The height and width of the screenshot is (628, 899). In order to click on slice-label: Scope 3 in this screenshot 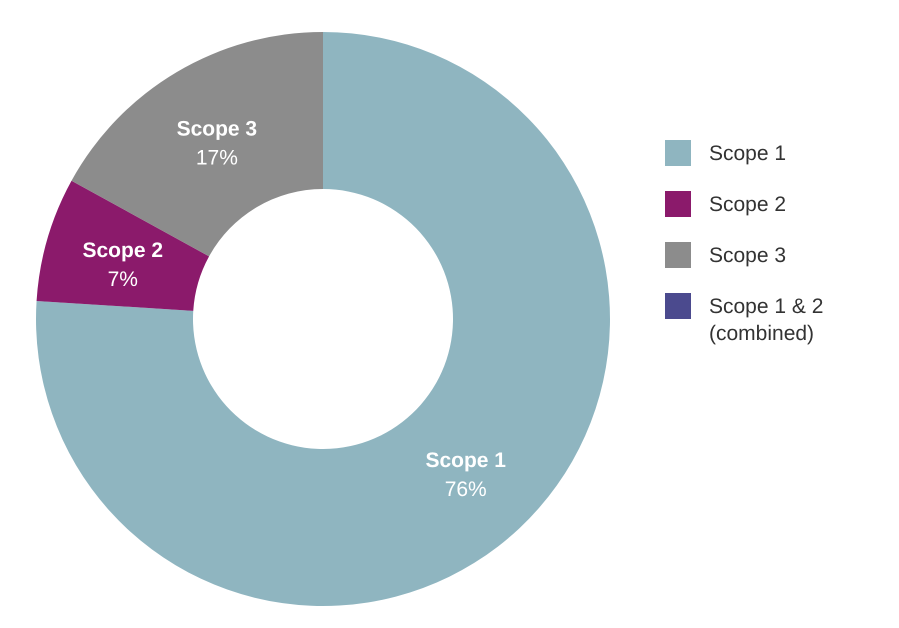, I will do `click(217, 129)`.